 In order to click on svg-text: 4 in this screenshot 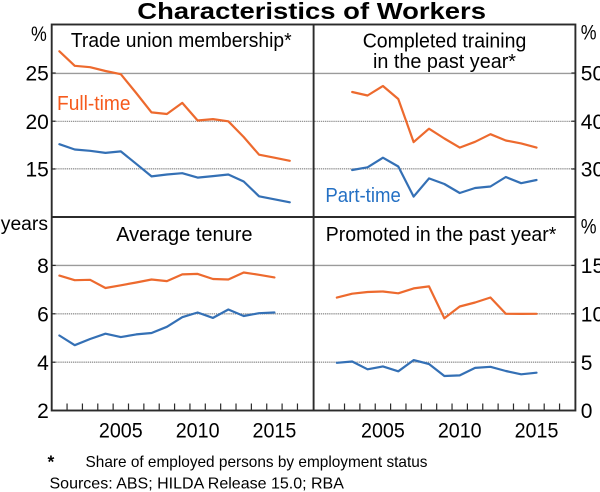, I will do `click(43, 363)`.